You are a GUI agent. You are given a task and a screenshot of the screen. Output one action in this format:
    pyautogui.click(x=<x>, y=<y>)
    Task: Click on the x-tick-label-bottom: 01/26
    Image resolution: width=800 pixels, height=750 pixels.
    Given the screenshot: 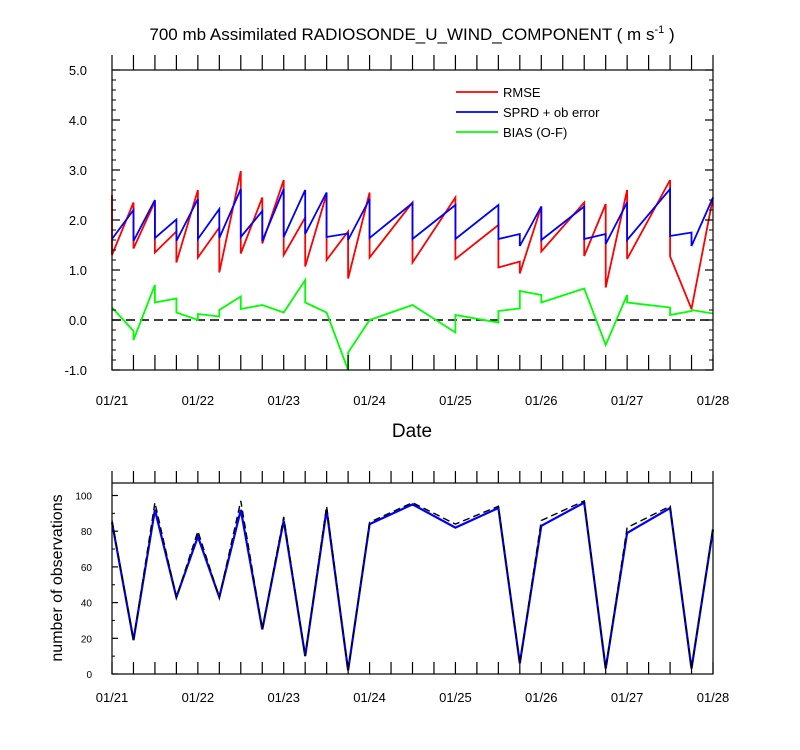 What is the action you would take?
    pyautogui.click(x=541, y=697)
    